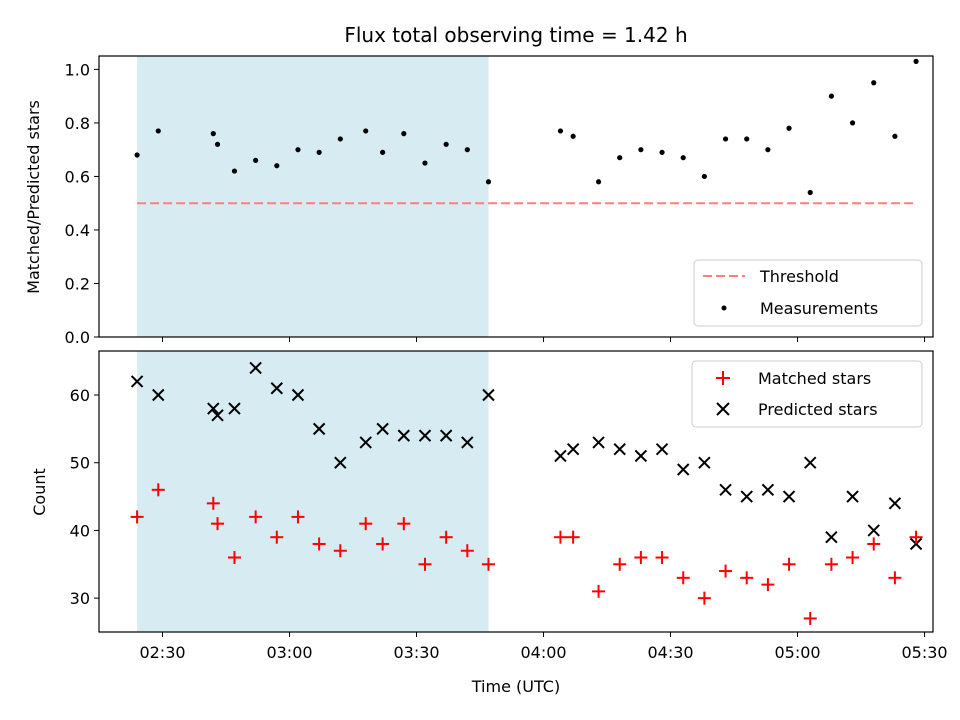 This screenshot has height=720, width=960. Describe the element at coordinates (814, 378) in the screenshot. I see `legend-matched-label: Matched stars` at that location.